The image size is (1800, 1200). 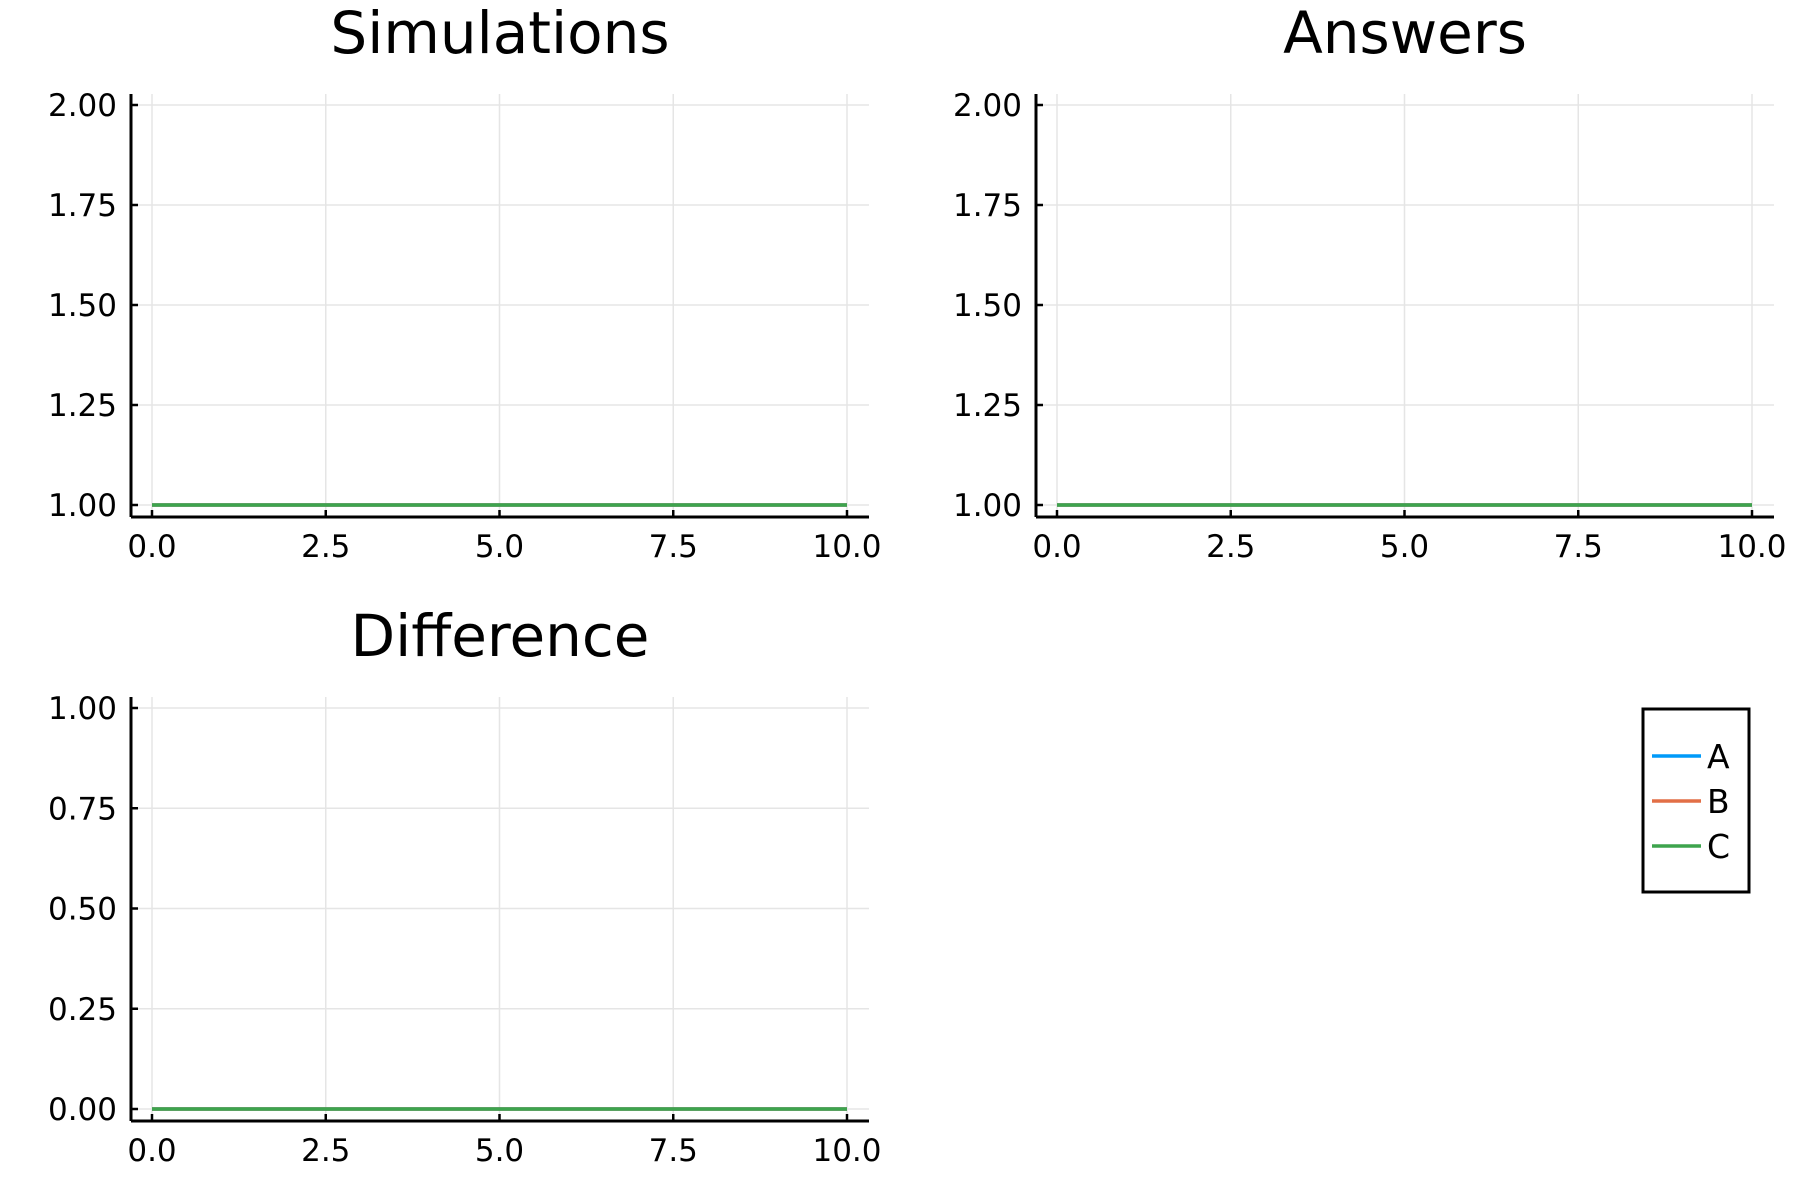 I want to click on legend: ABC, so click(x=1696, y=800).